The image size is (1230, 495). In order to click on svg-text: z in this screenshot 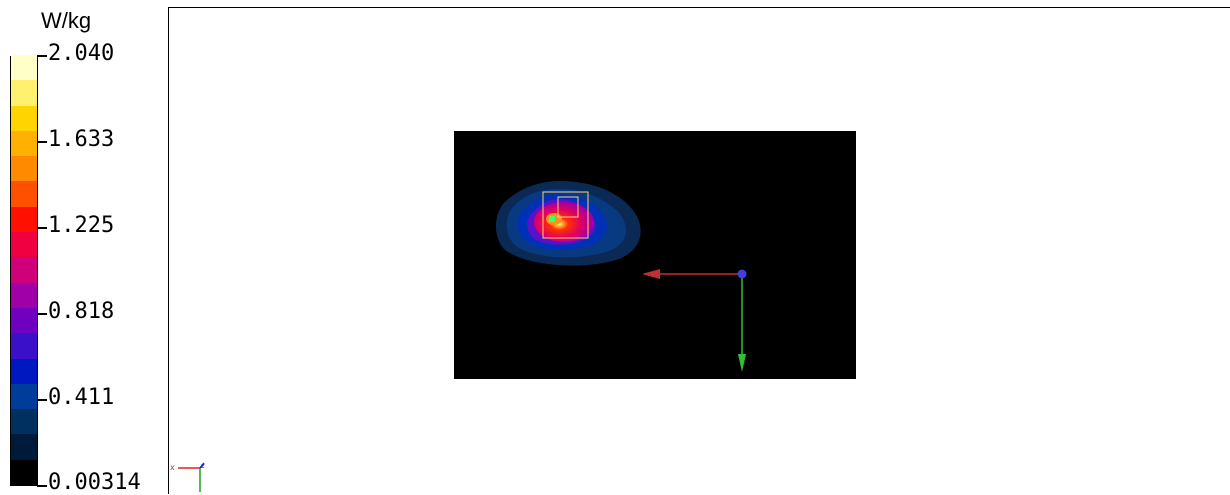, I will do `click(203, 466)`.